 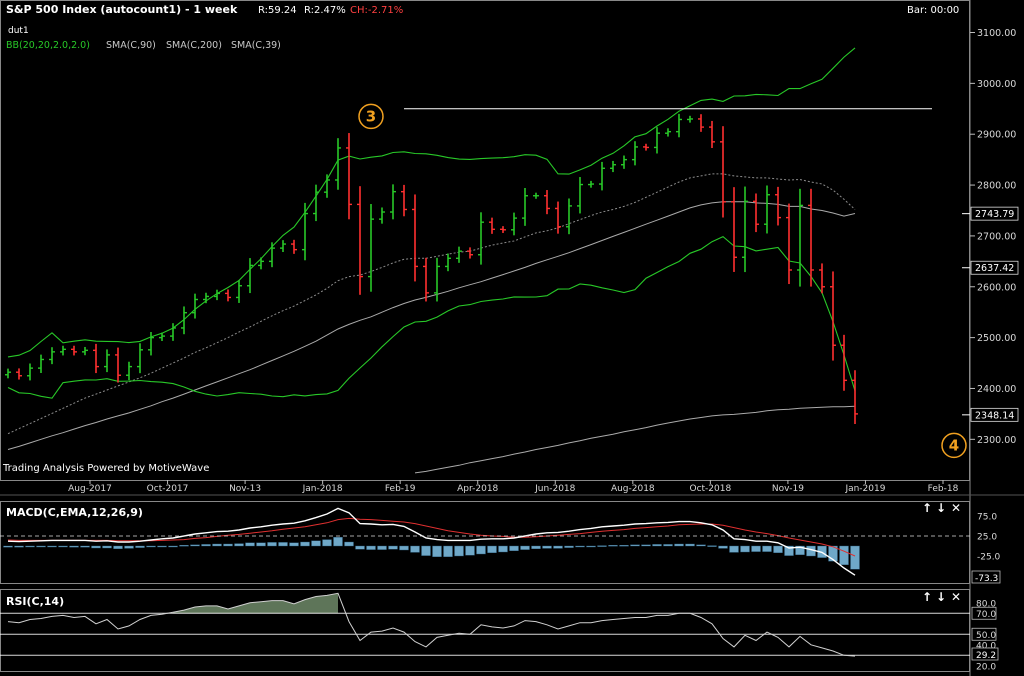 I want to click on price-marker-label: 2348.14, so click(x=994, y=415).